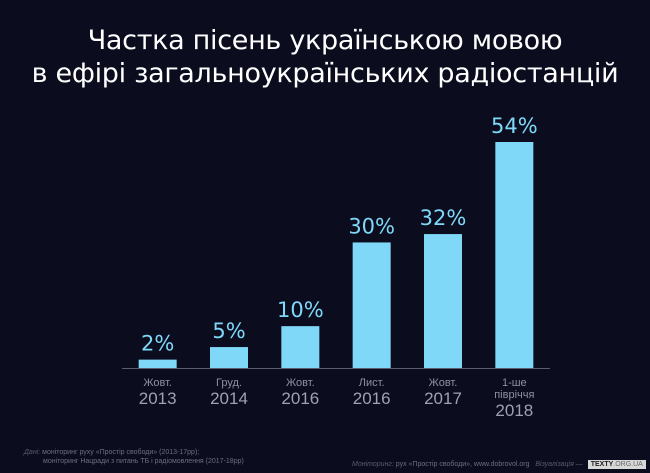 This screenshot has width=650, height=473. I want to click on x-tick-label-month: Груд., so click(229, 383).